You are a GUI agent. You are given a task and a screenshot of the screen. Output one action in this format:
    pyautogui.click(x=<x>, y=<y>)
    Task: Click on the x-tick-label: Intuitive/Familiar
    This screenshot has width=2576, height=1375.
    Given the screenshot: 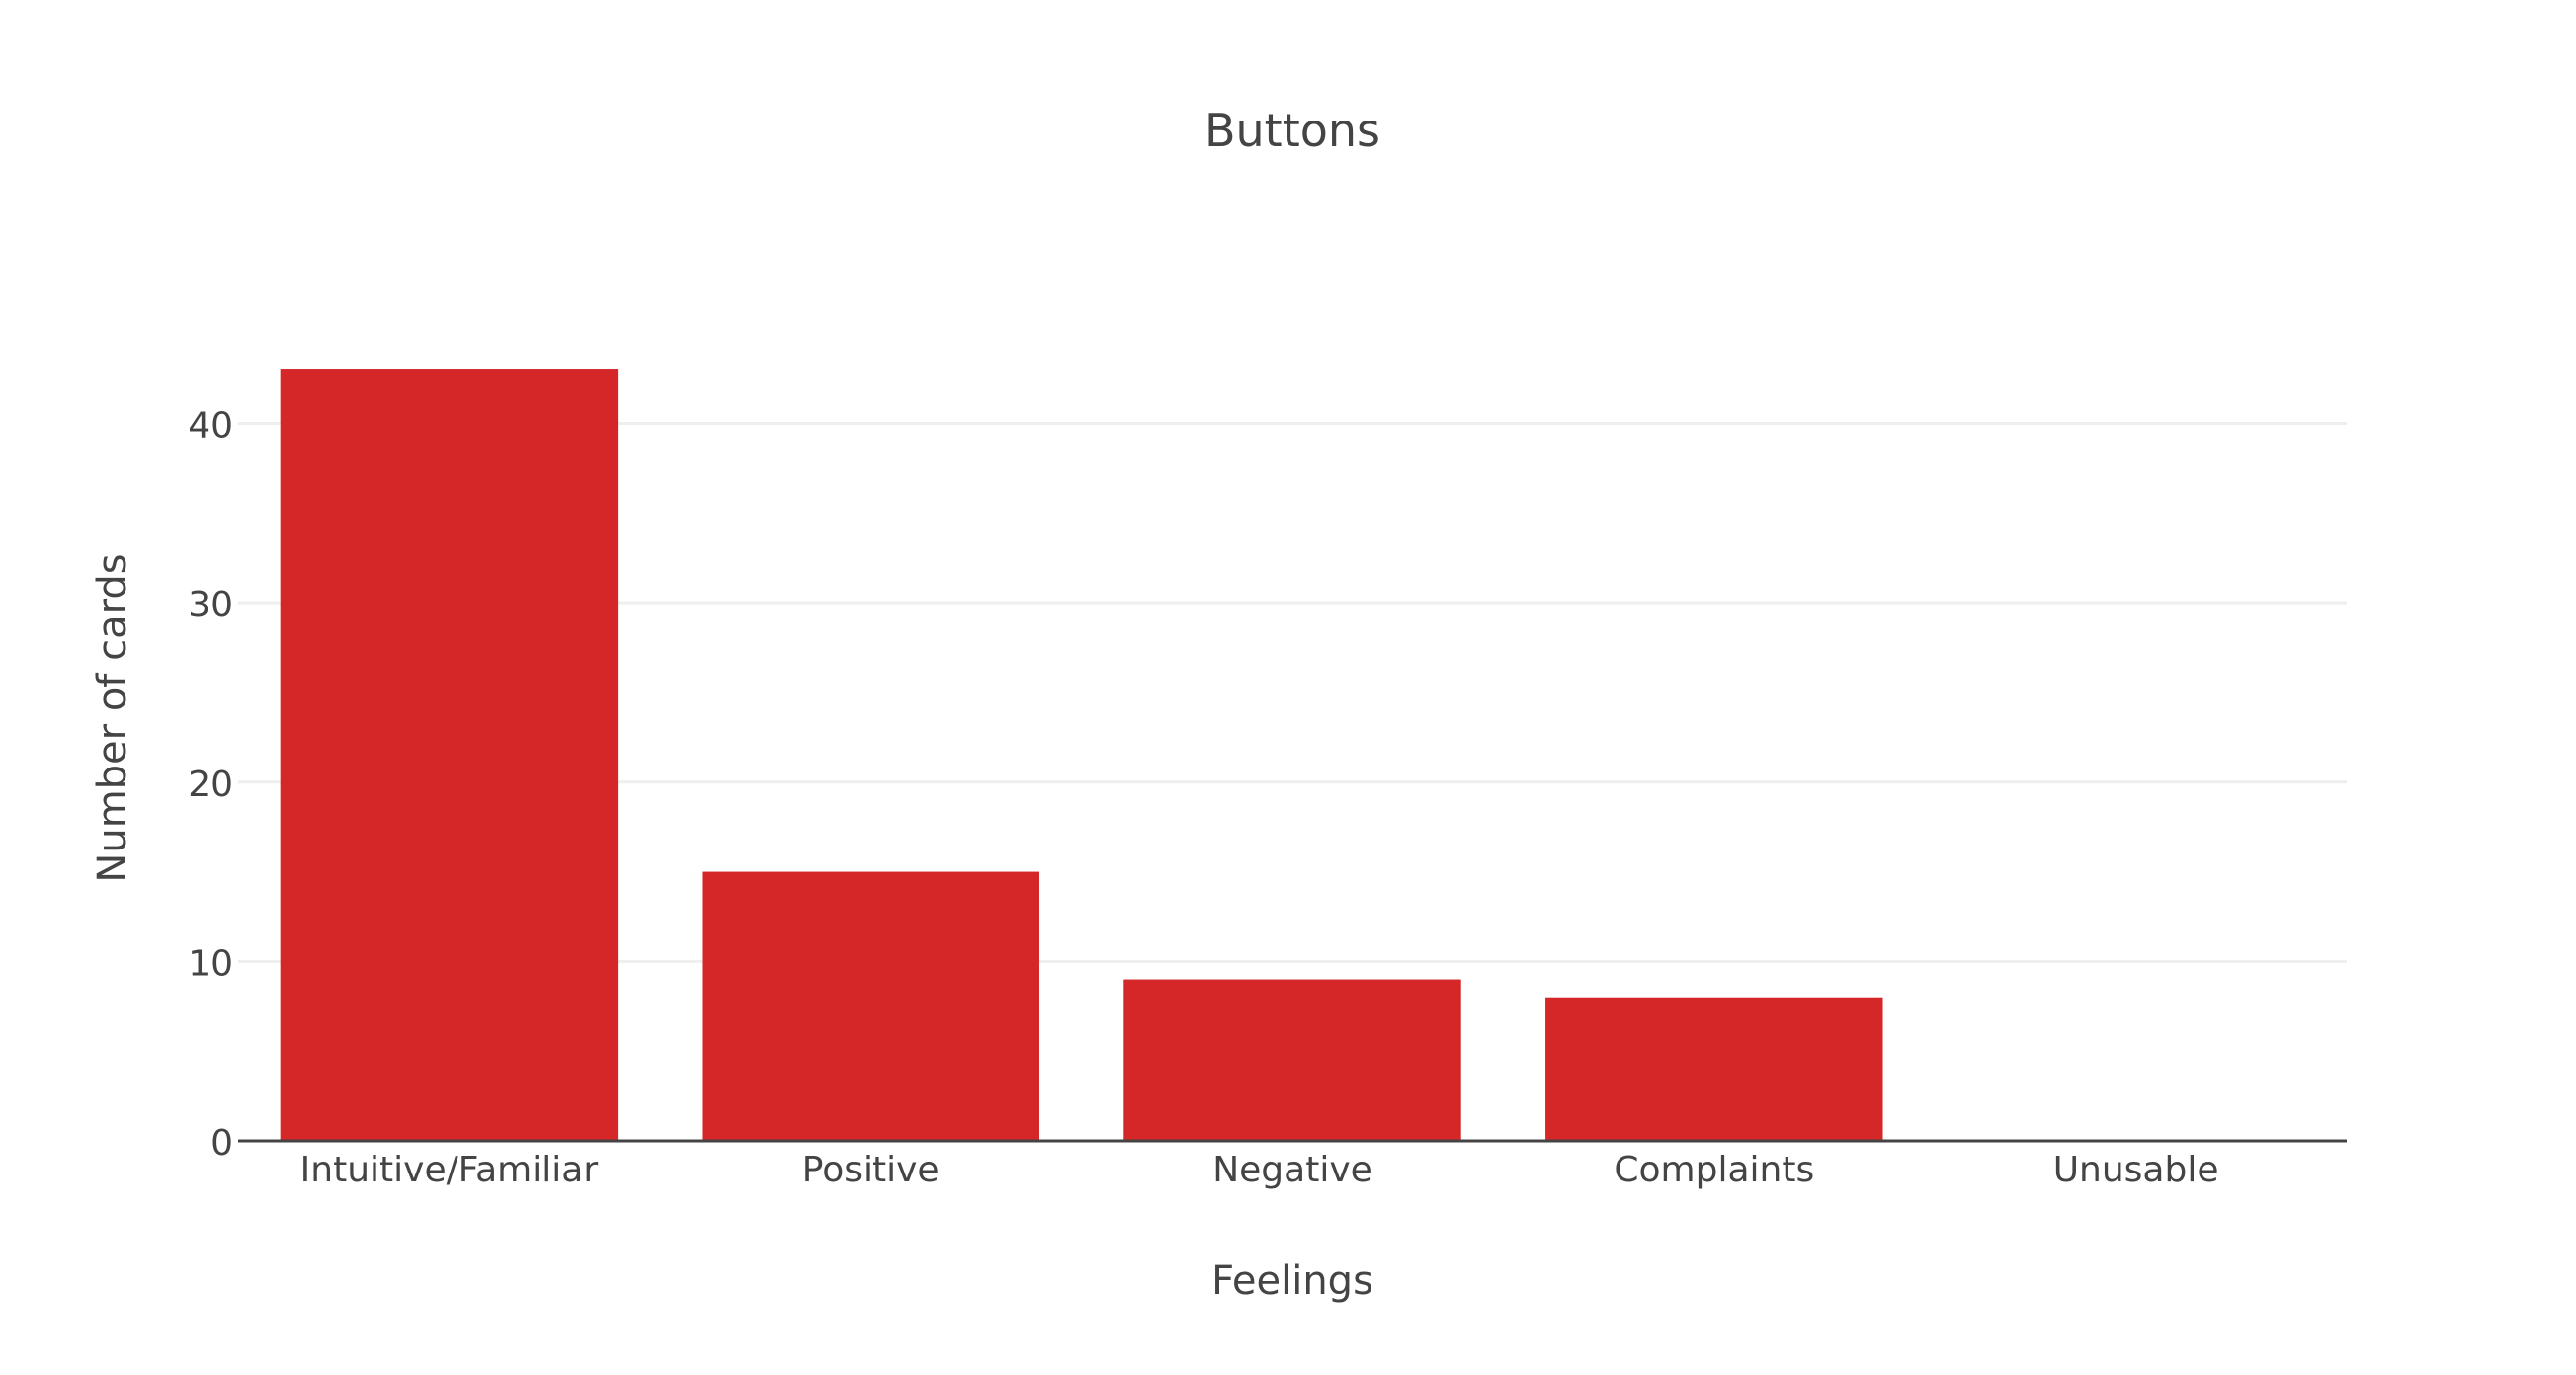 What is the action you would take?
    pyautogui.click(x=449, y=1170)
    